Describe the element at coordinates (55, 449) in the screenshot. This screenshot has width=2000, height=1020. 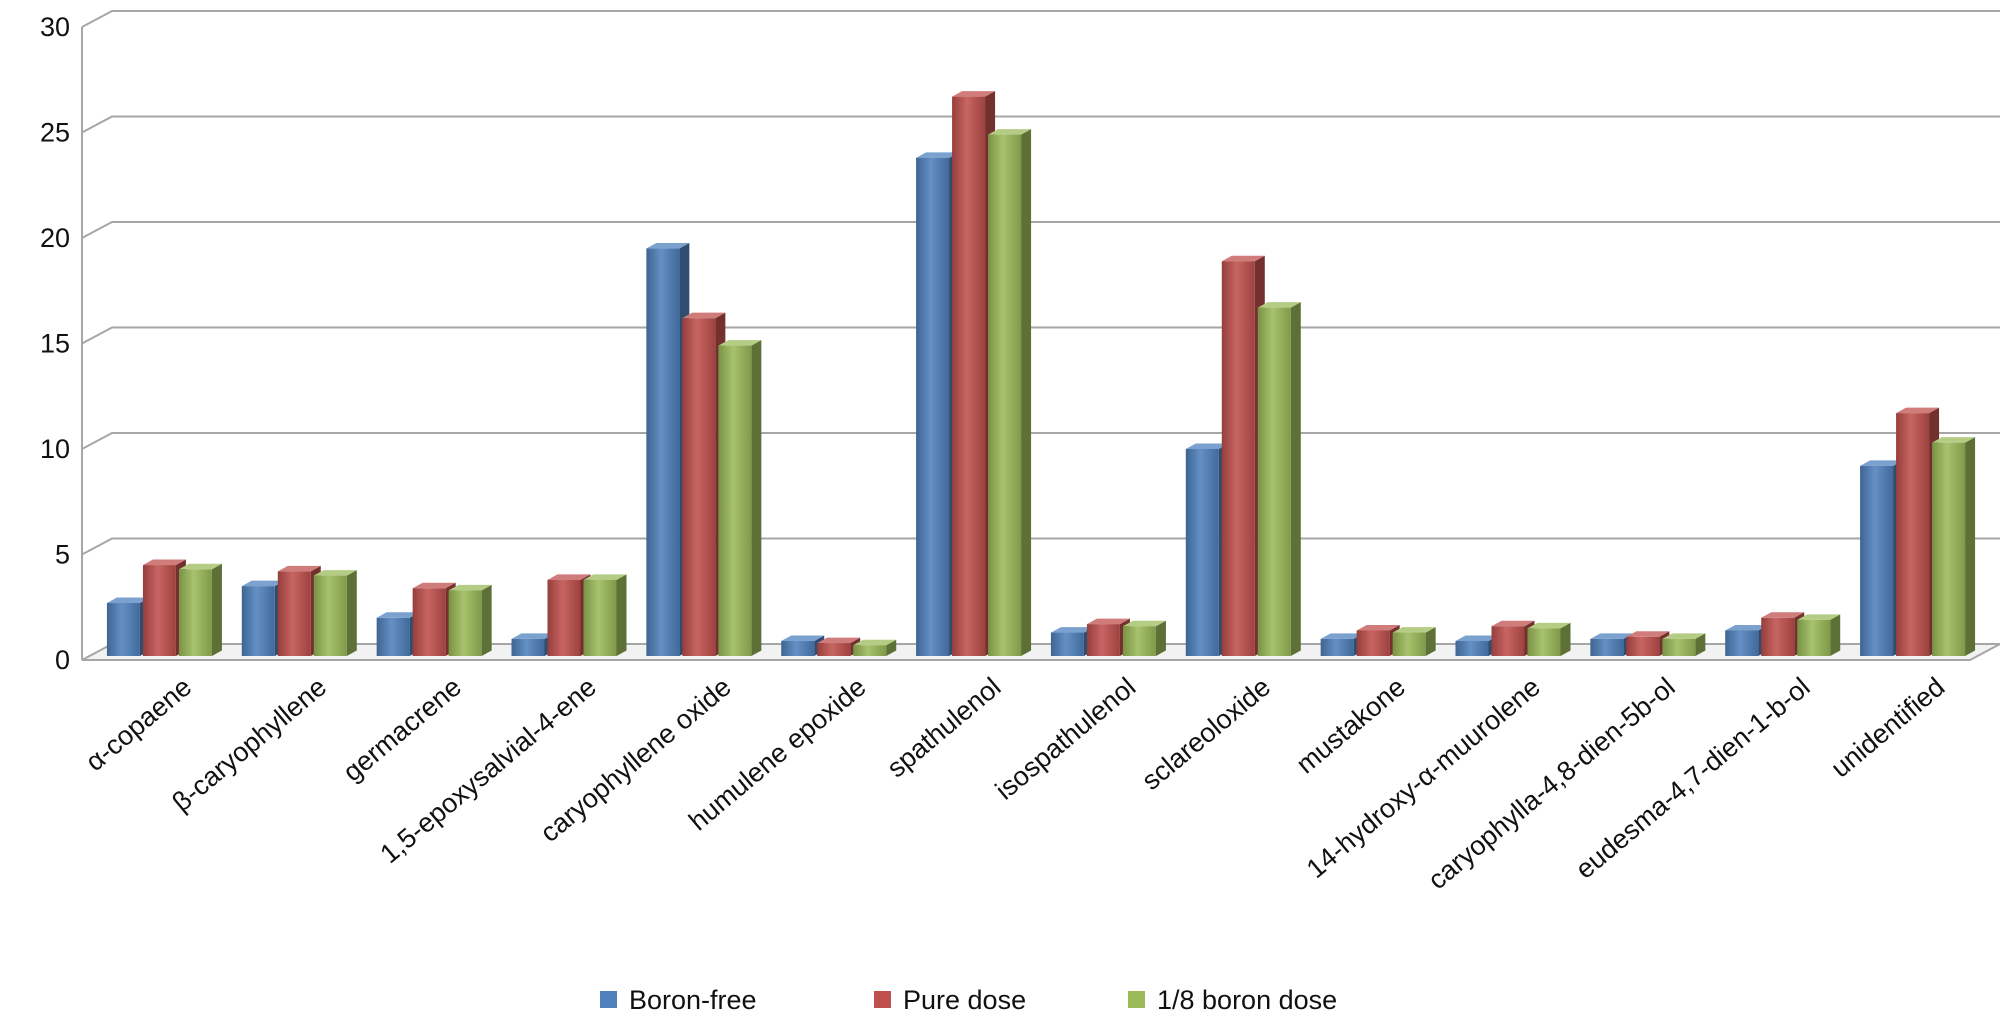
I see `y-tick-label: 10` at that location.